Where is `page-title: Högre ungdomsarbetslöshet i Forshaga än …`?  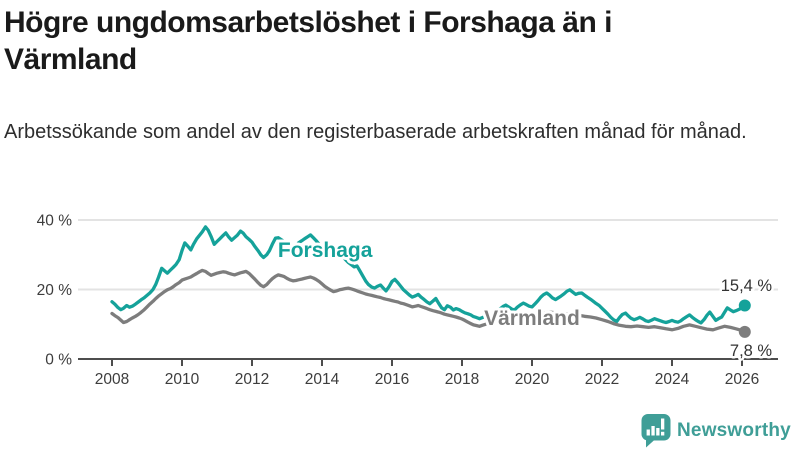
page-title: Högre ungdomsarbetslöshet i Forshaga än … is located at coordinates (308, 41).